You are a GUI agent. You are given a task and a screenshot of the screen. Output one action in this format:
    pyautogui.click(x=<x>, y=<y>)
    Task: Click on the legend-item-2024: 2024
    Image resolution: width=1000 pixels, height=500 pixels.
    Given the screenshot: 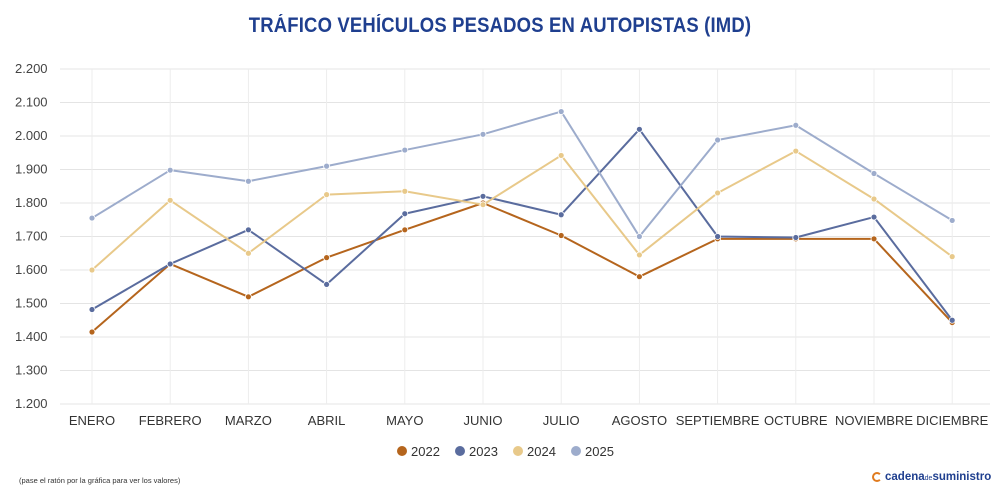 What is the action you would take?
    pyautogui.click(x=534, y=451)
    